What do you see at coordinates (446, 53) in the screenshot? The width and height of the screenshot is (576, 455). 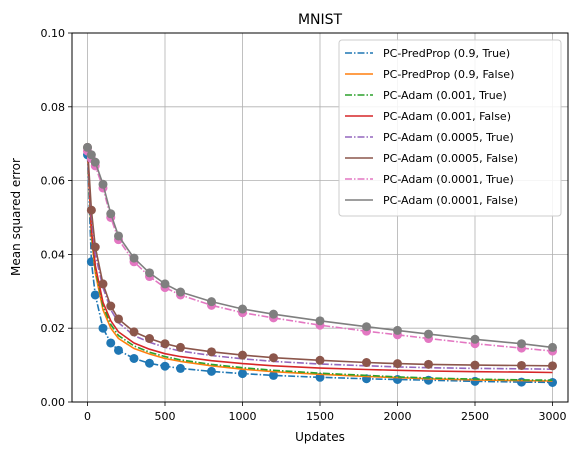 I see `legend-label: PC-PredProp (0.9, True)` at bounding box center [446, 53].